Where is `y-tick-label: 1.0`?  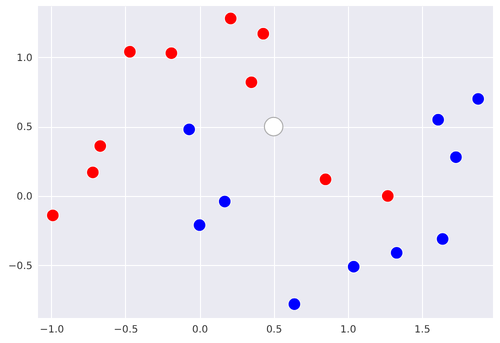 y-tick-label: 1.0 is located at coordinates (24, 58).